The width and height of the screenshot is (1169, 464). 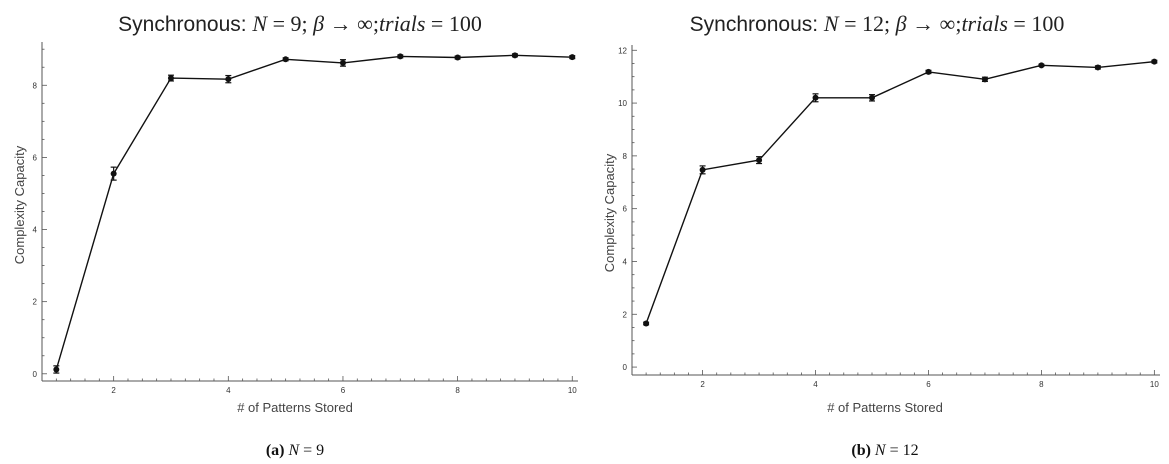 I want to click on y-tick-label: 12, so click(x=622, y=50).